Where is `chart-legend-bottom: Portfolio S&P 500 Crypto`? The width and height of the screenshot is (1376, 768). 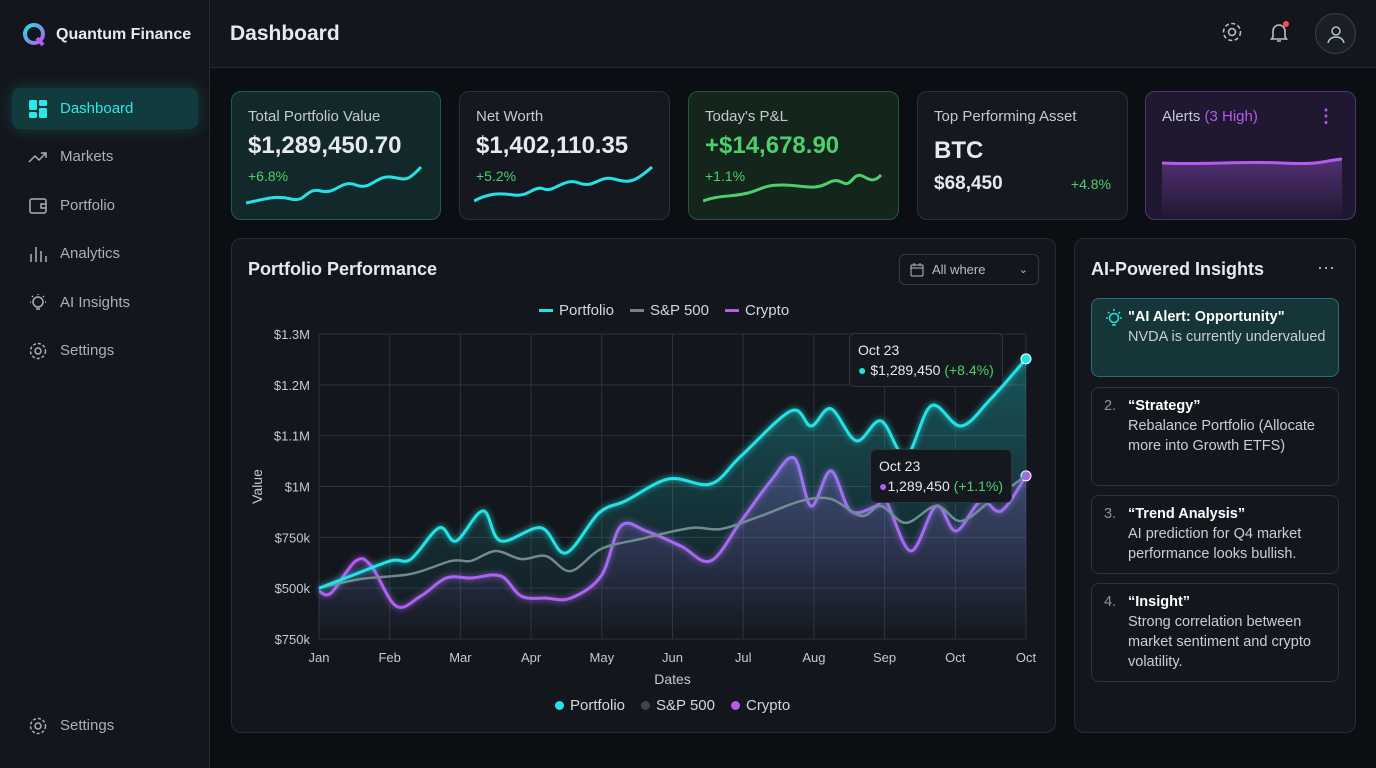
chart-legend-bottom: Portfolio S&P 500 Crypto is located at coordinates (672, 705).